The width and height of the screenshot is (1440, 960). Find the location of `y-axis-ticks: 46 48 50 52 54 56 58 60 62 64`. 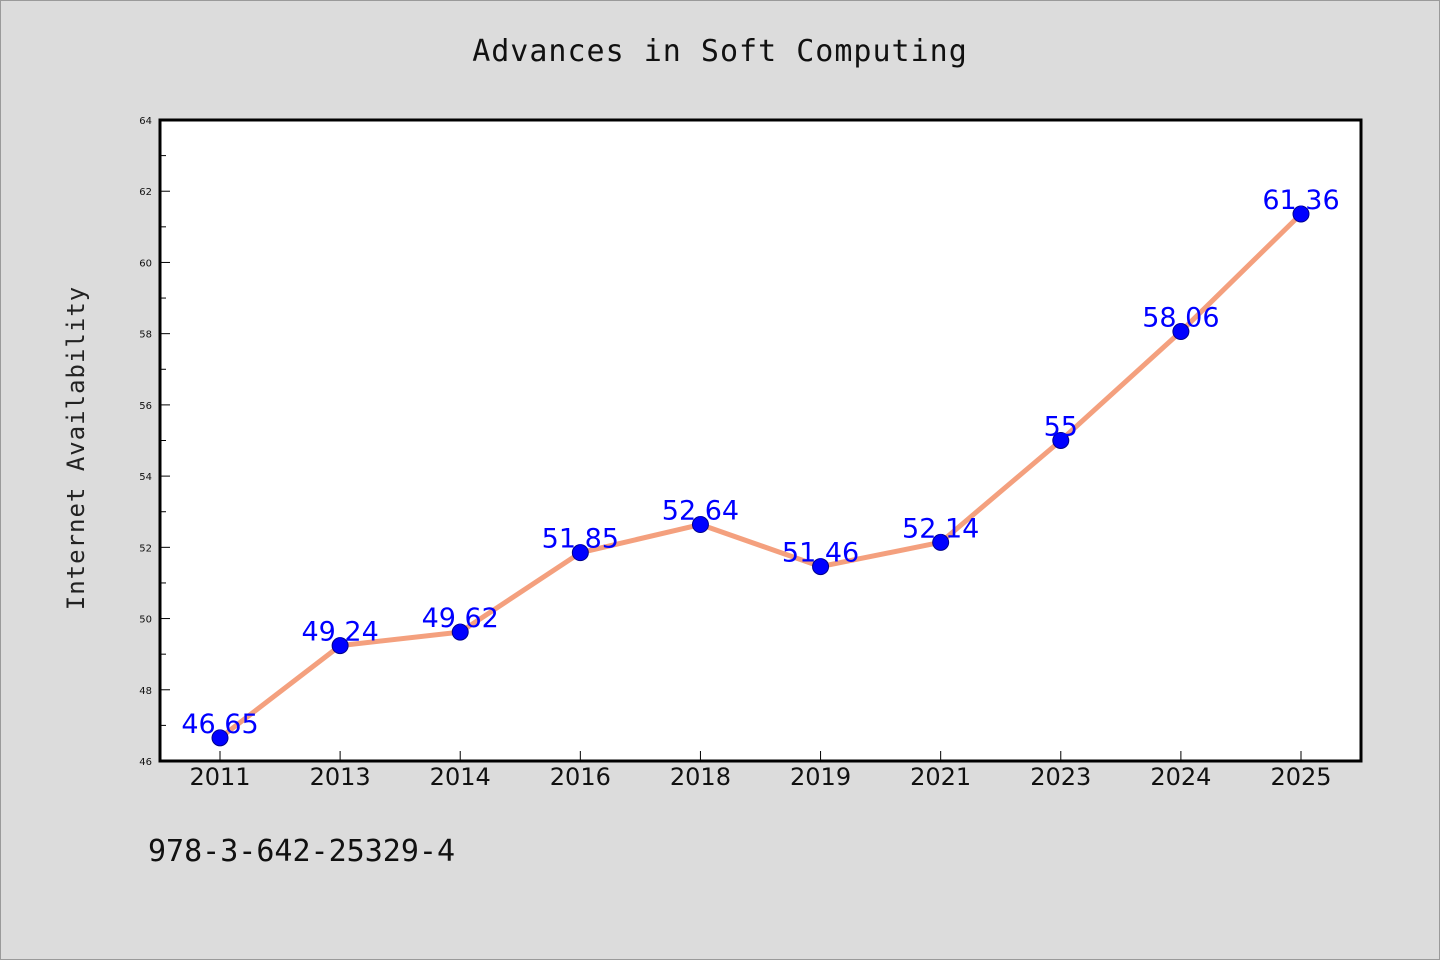

y-axis-ticks: 46 48 50 52 54 56 58 60 62 64 is located at coordinates (154, 442).